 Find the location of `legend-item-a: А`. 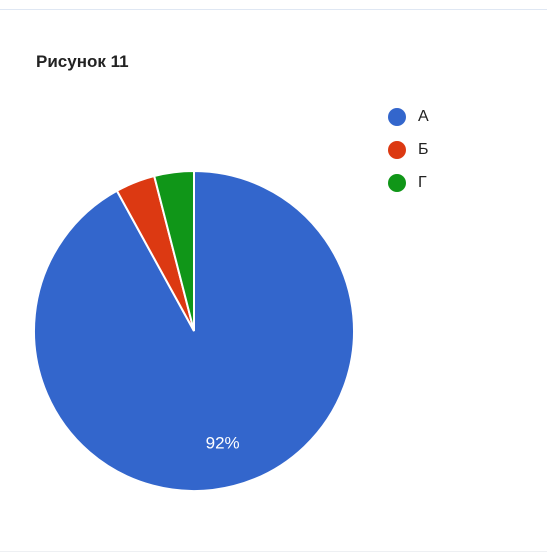

legend-item-a: А is located at coordinates (408, 117).